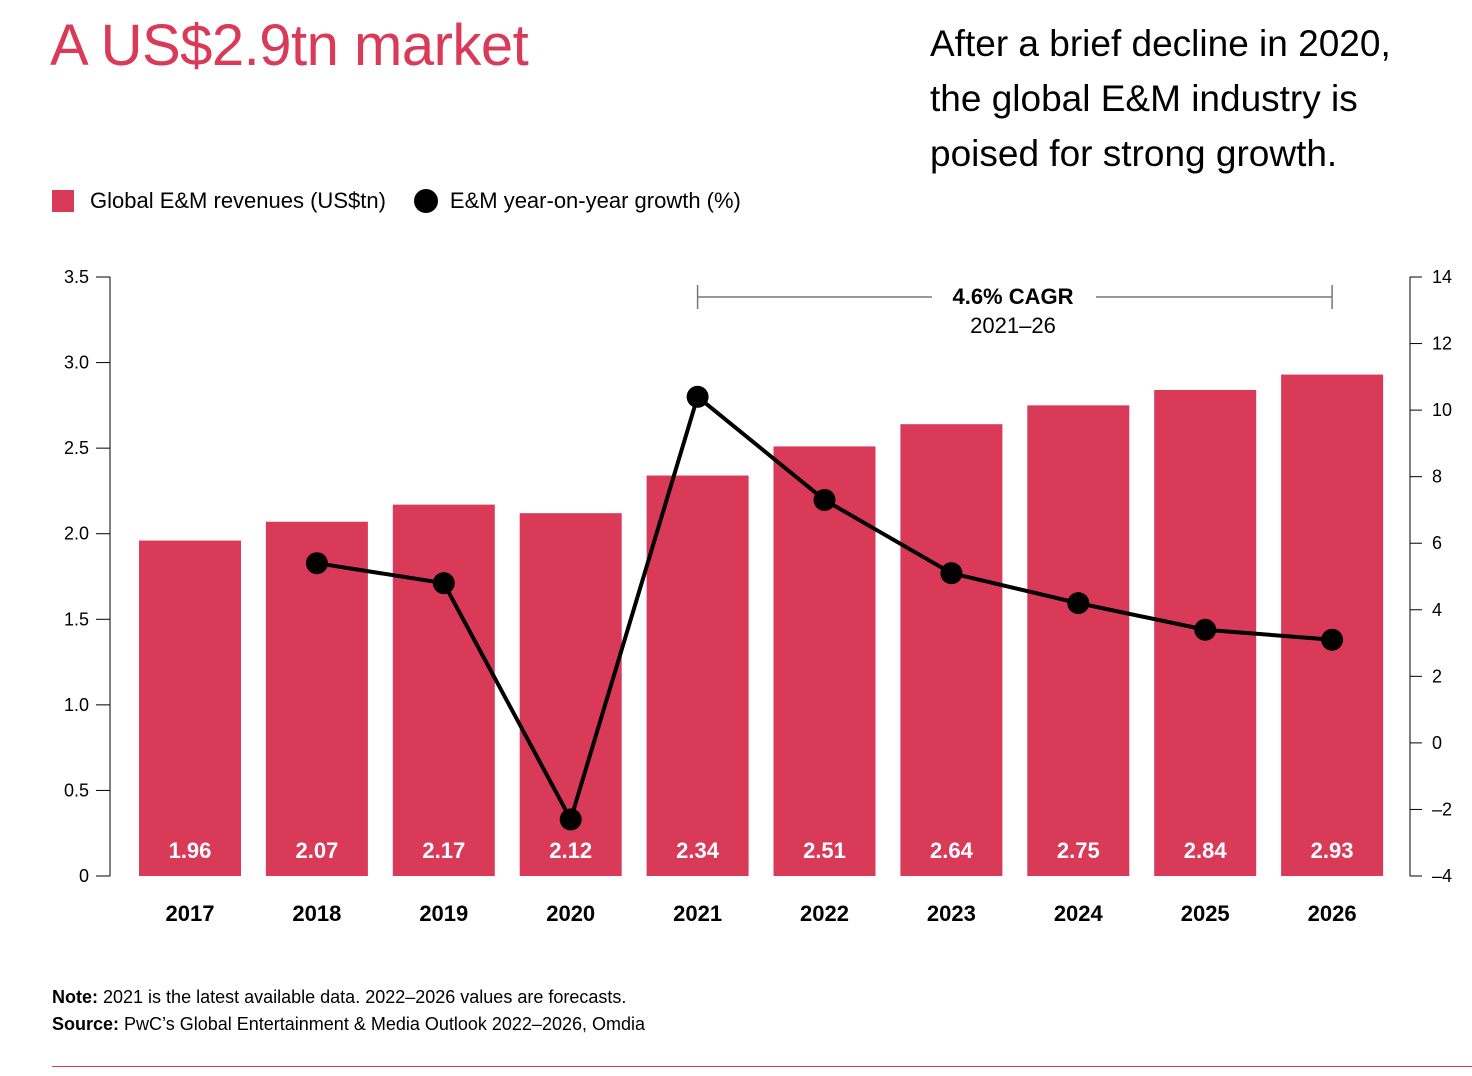  I want to click on bar-2021, so click(697, 675).